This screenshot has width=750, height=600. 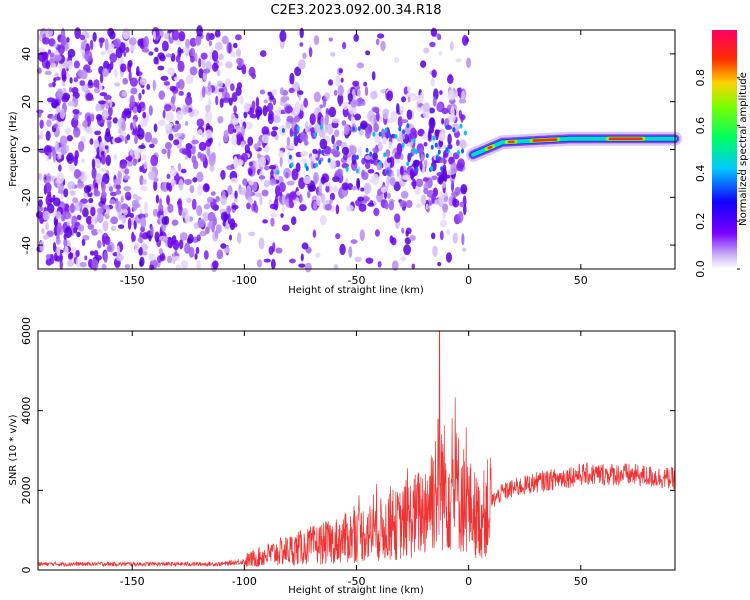 What do you see at coordinates (356, 290) in the screenshot?
I see `heatmap-x-axis-label: Height of straight line (km)` at bounding box center [356, 290].